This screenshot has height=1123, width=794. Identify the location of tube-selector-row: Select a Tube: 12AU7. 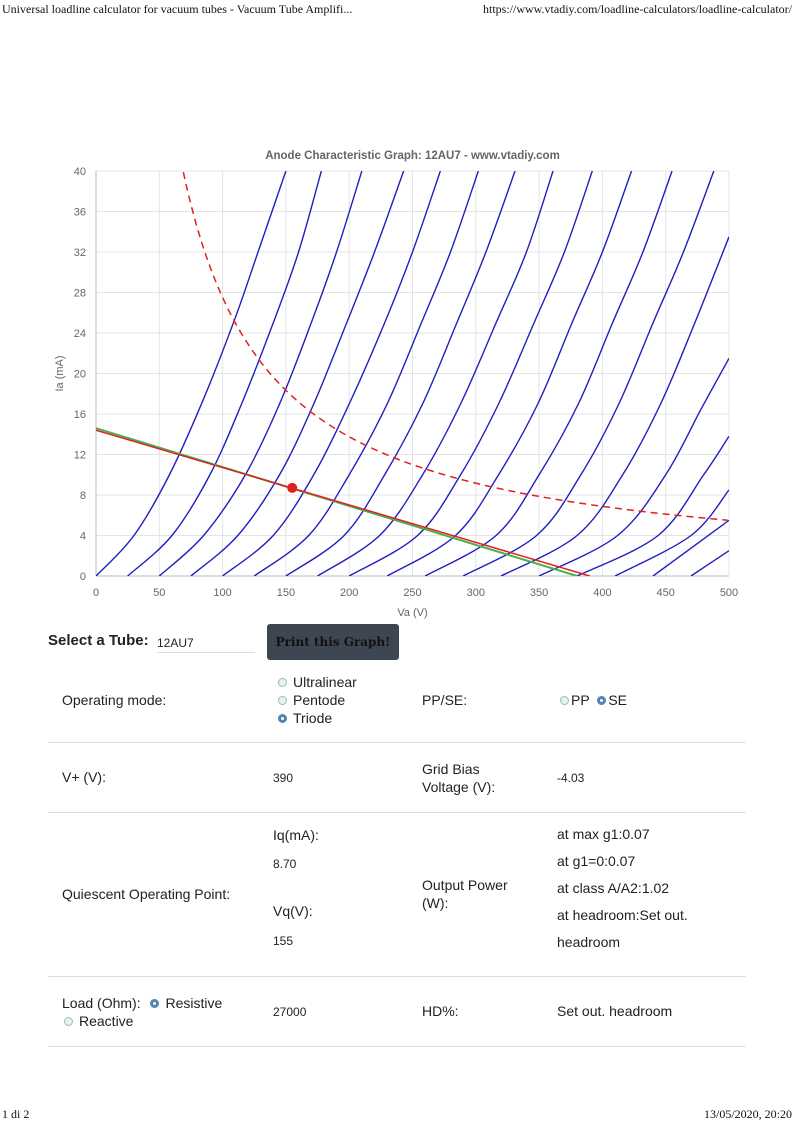
(228, 643).